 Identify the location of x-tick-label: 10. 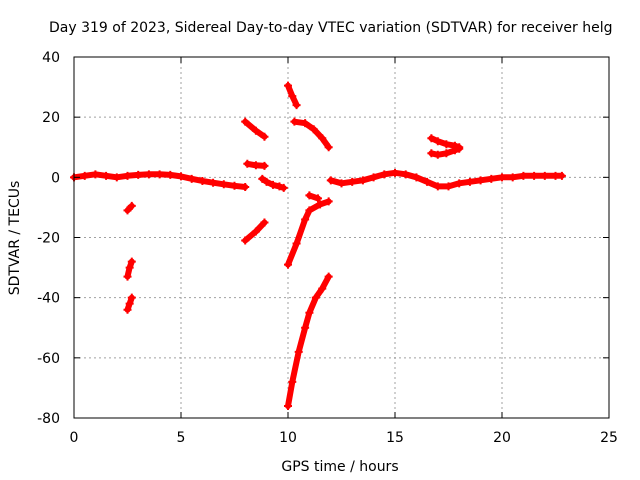
(288, 438).